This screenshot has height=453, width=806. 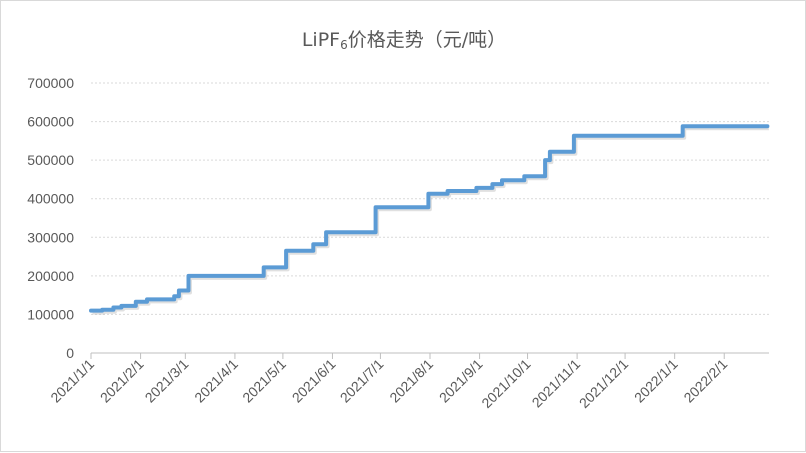 I want to click on y-tick-label: 700000, so click(x=50, y=83).